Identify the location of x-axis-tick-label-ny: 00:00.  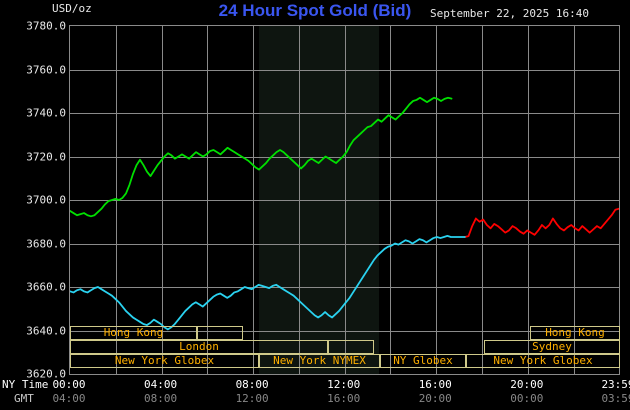
(69, 384).